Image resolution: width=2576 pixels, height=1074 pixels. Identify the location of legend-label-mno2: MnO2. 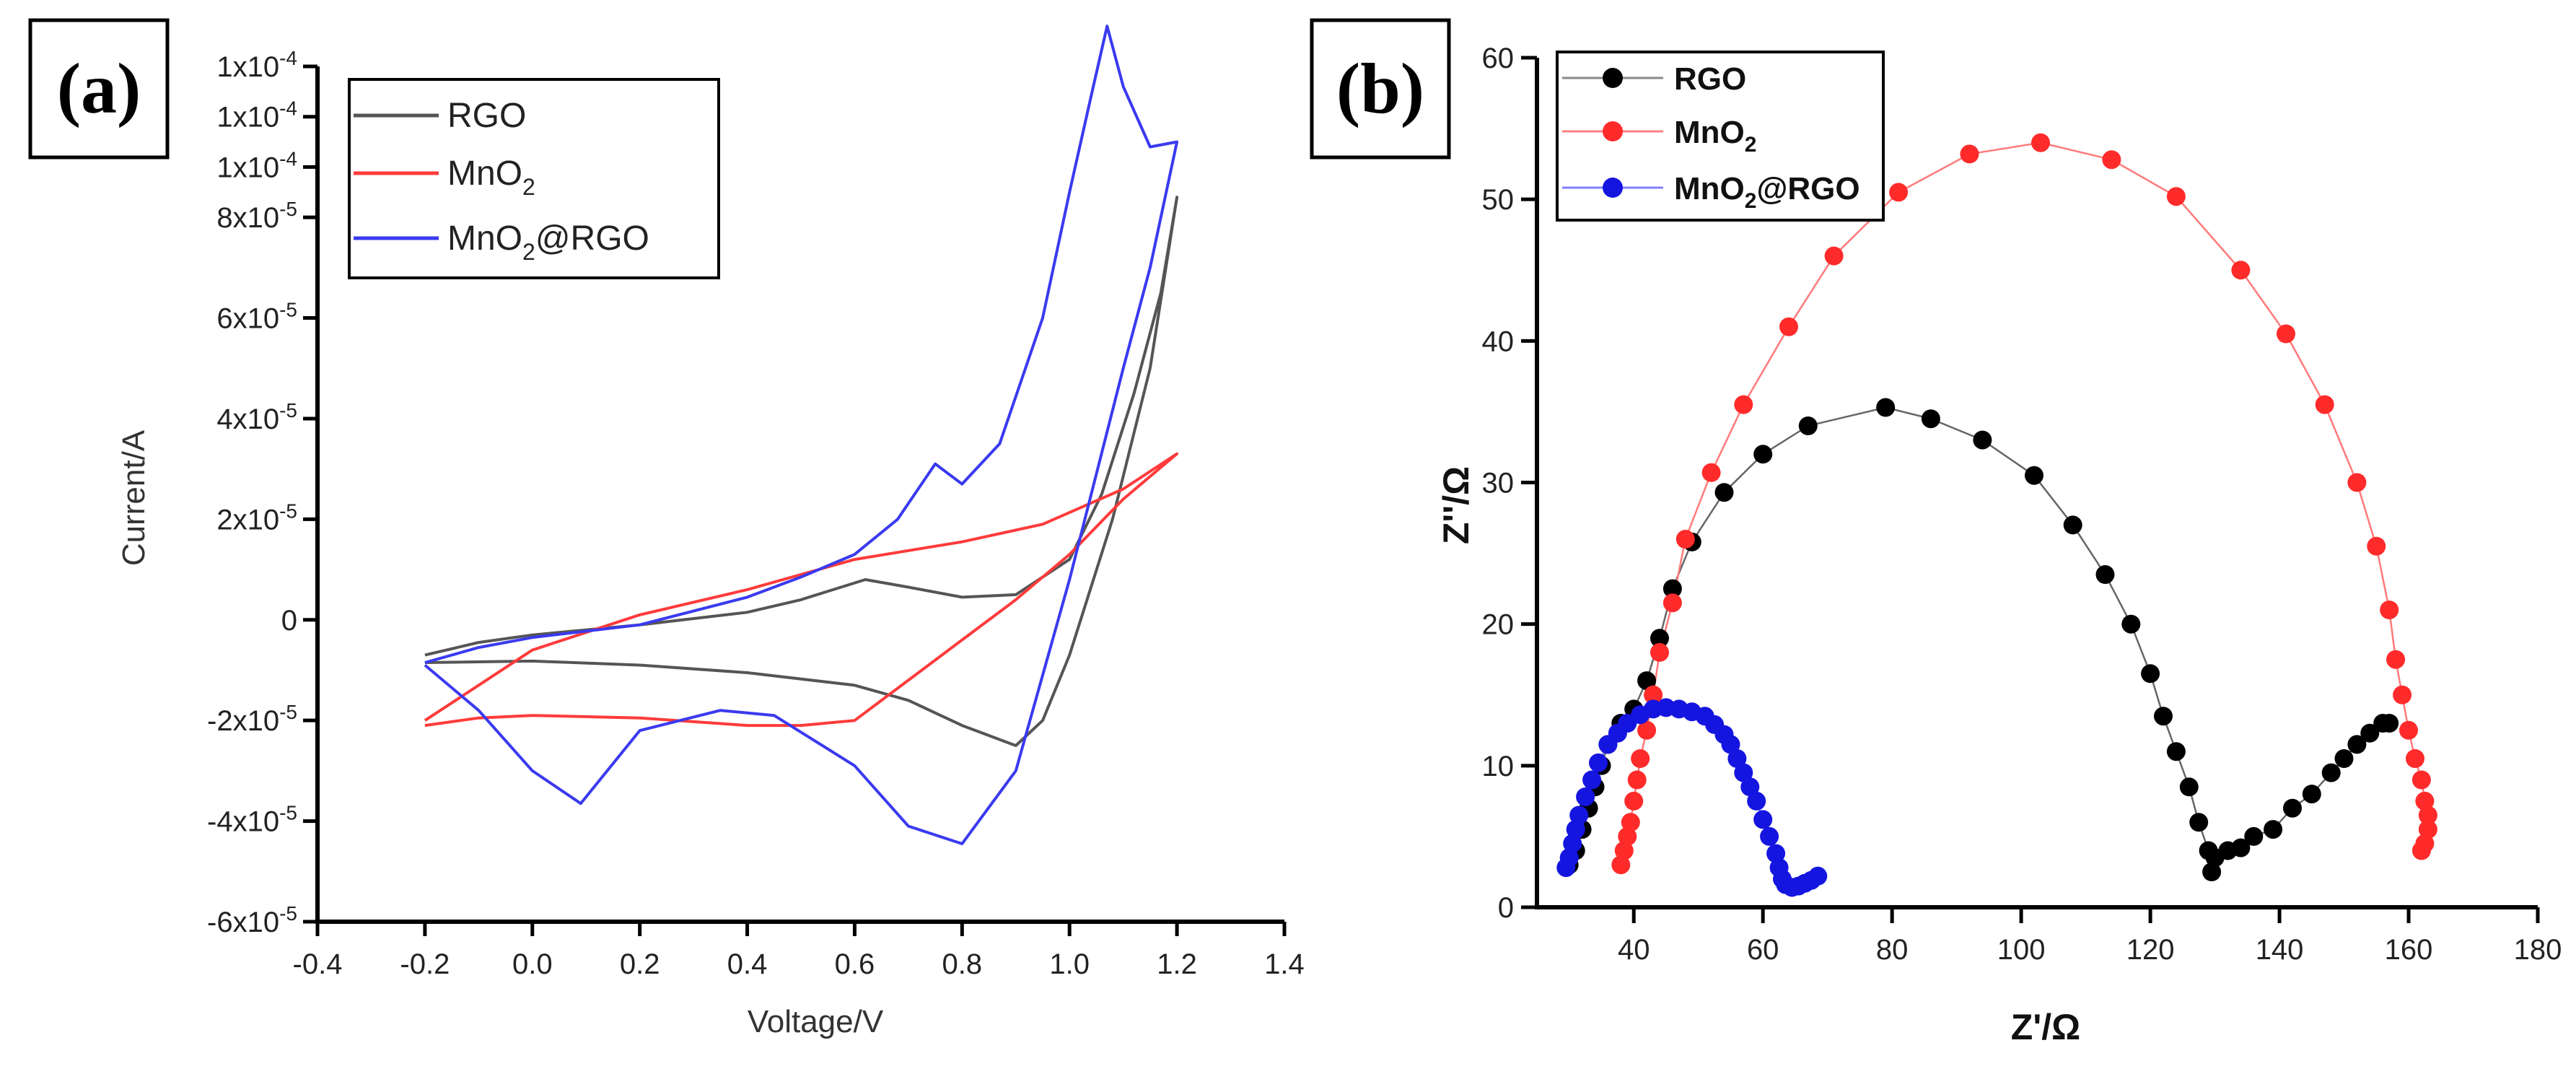
(491, 177).